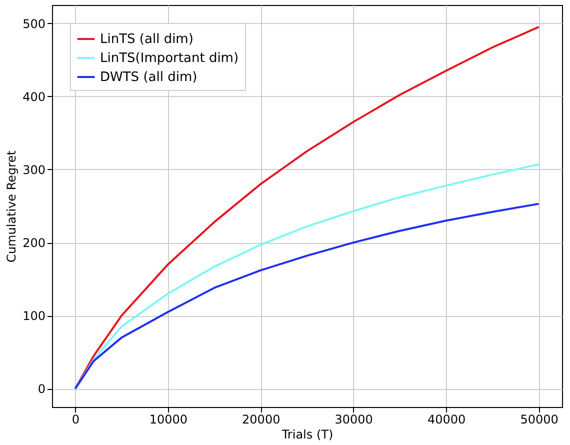 The height and width of the screenshot is (445, 570). I want to click on x-axis-title: Trials (T), so click(307, 435).